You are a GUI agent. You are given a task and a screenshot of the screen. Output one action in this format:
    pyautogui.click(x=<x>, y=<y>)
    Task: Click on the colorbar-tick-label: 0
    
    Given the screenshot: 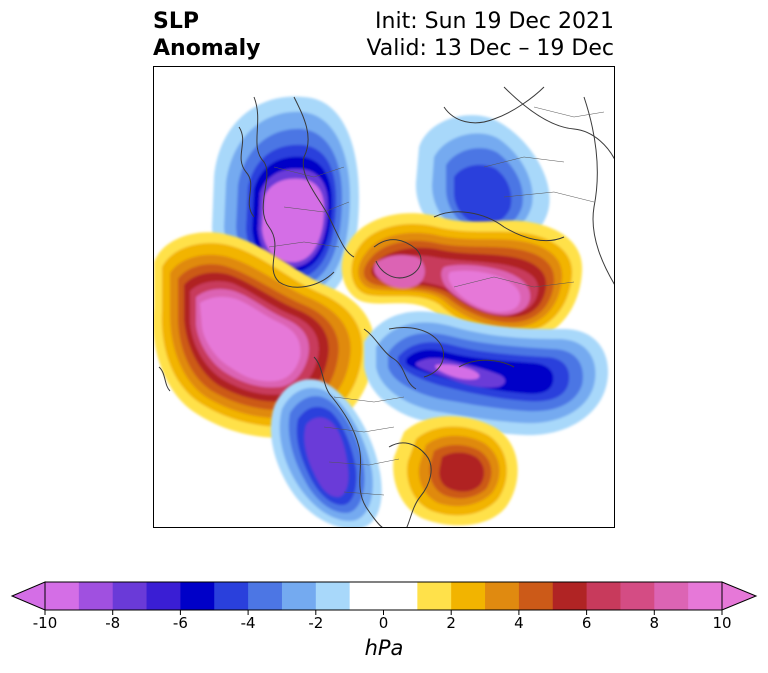 What is the action you would take?
    pyautogui.click(x=383, y=623)
    